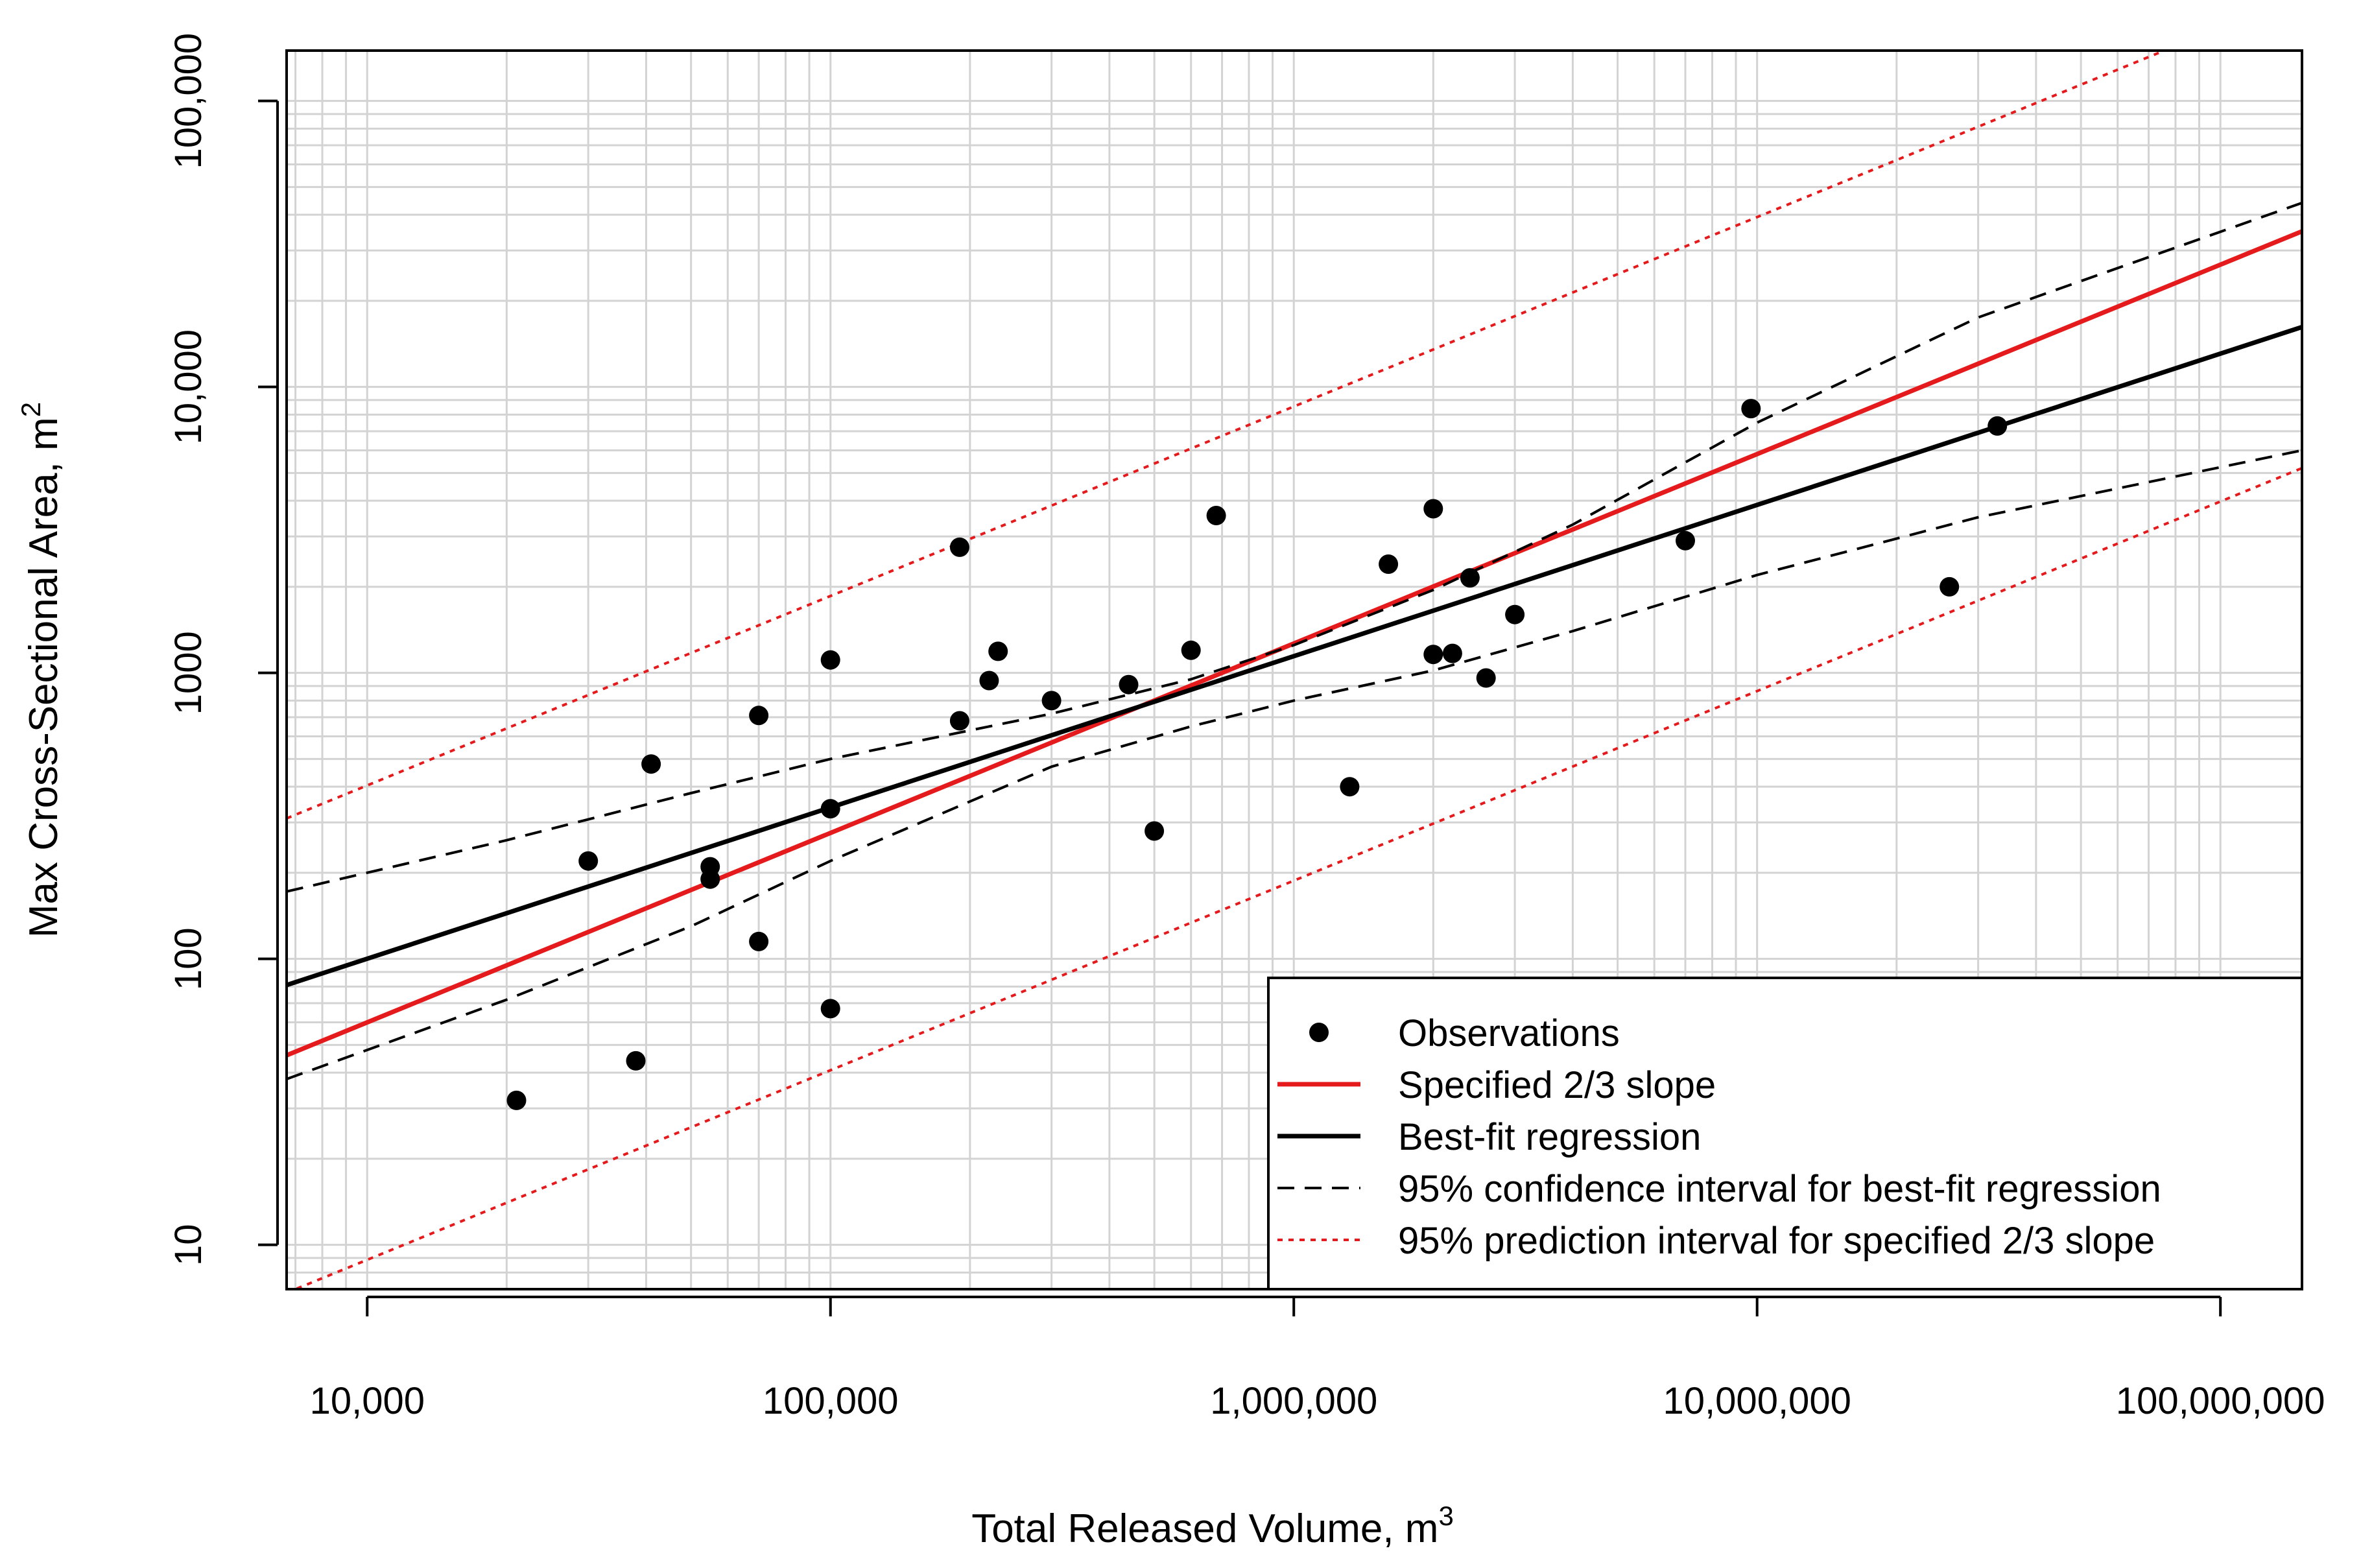 This screenshot has width=2361, height=1568. What do you see at coordinates (1293, 1401) in the screenshot?
I see `x-tick-label: 1,000,000` at bounding box center [1293, 1401].